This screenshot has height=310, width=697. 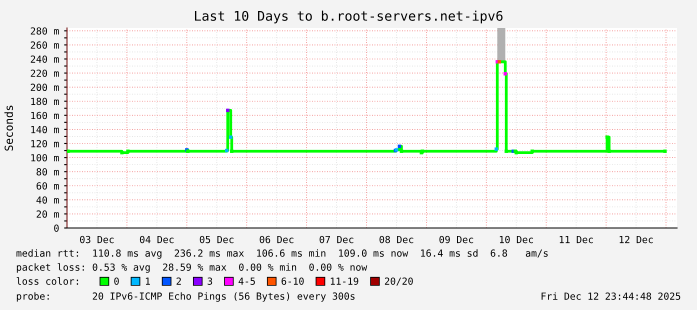 What do you see at coordinates (344, 281) in the screenshot?
I see `legend-label: 11-19` at bounding box center [344, 281].